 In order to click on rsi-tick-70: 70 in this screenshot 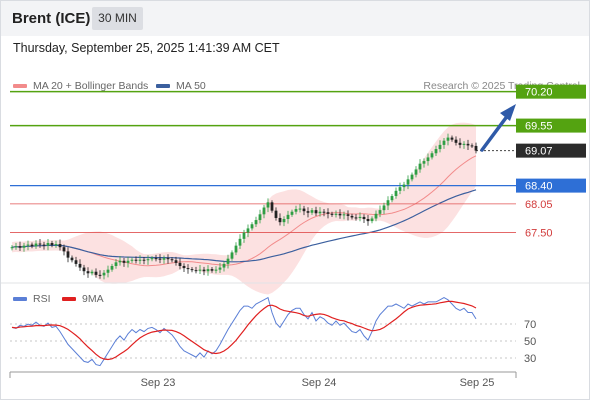, I will do `click(530, 325)`.